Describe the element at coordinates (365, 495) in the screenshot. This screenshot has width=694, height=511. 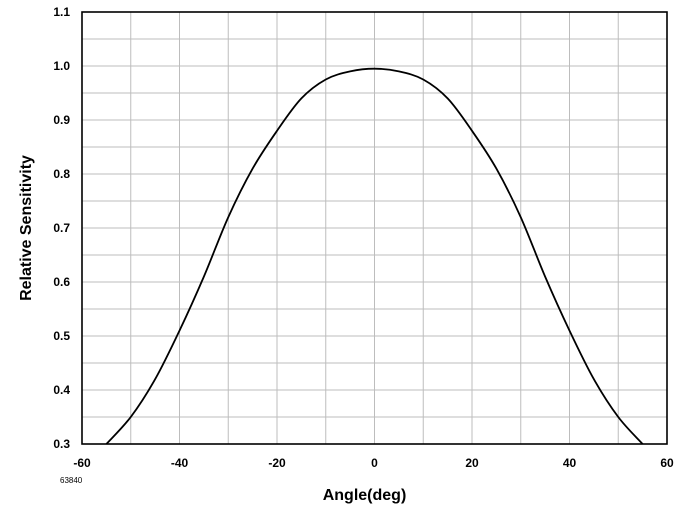
I see `x-axis-title: Angle(deg)` at that location.